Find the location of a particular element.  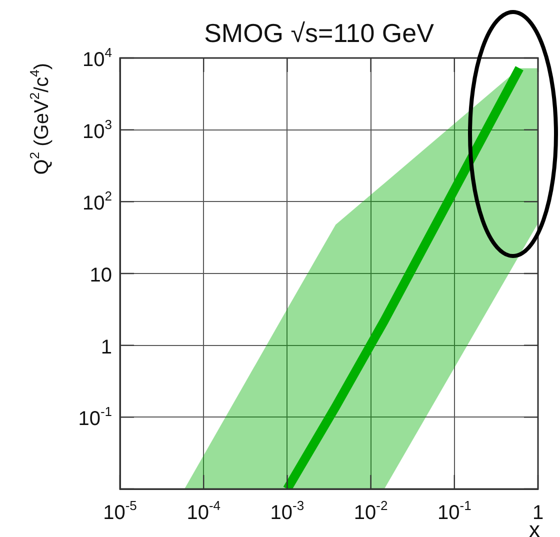

x-tick-label: 1 is located at coordinates (538, 513).